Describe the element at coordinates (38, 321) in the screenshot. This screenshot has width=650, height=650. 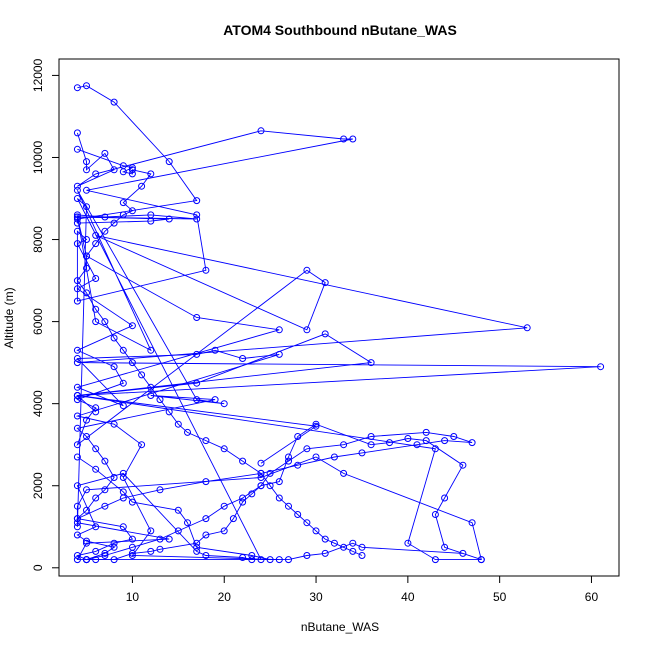
I see `y-tick-label: 6000` at that location.